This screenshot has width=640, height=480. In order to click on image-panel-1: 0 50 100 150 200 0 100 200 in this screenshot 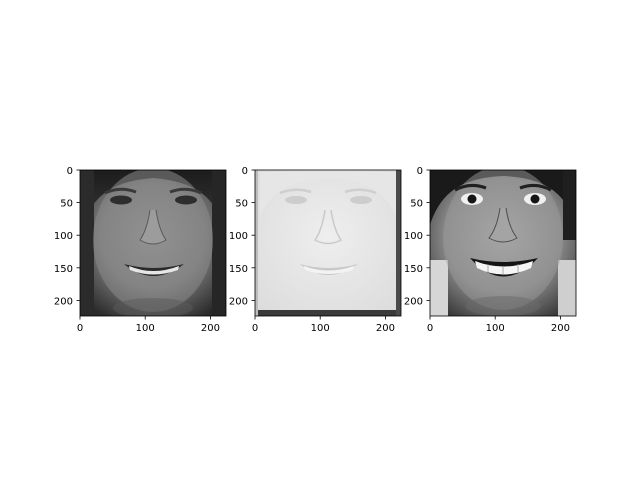, I will do `click(140, 250)`.